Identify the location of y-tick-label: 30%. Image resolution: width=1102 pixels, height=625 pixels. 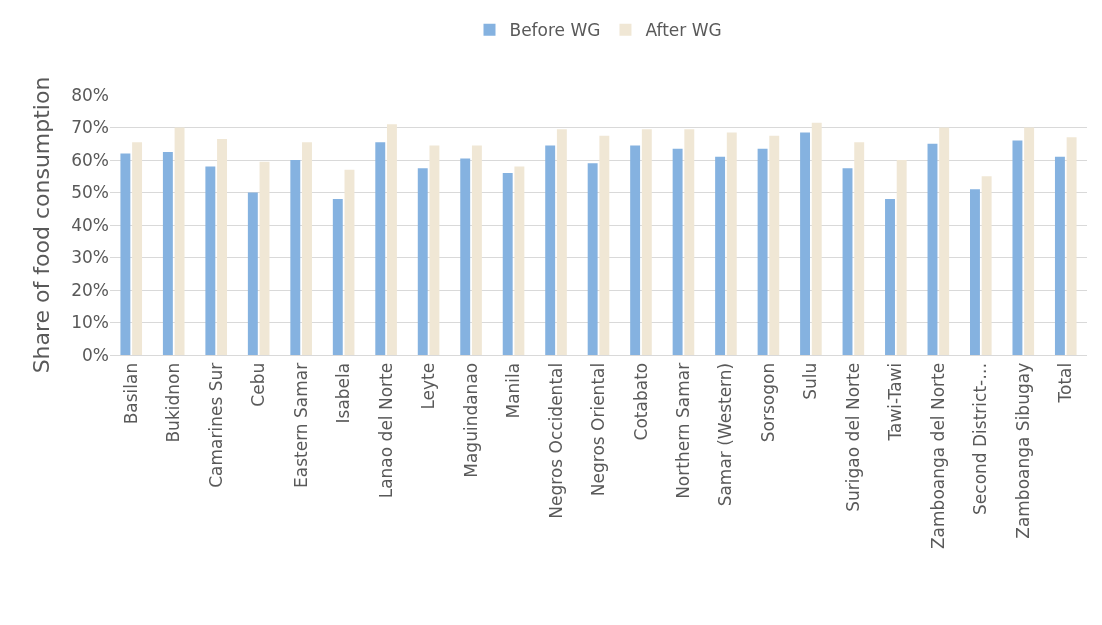
(90, 257).